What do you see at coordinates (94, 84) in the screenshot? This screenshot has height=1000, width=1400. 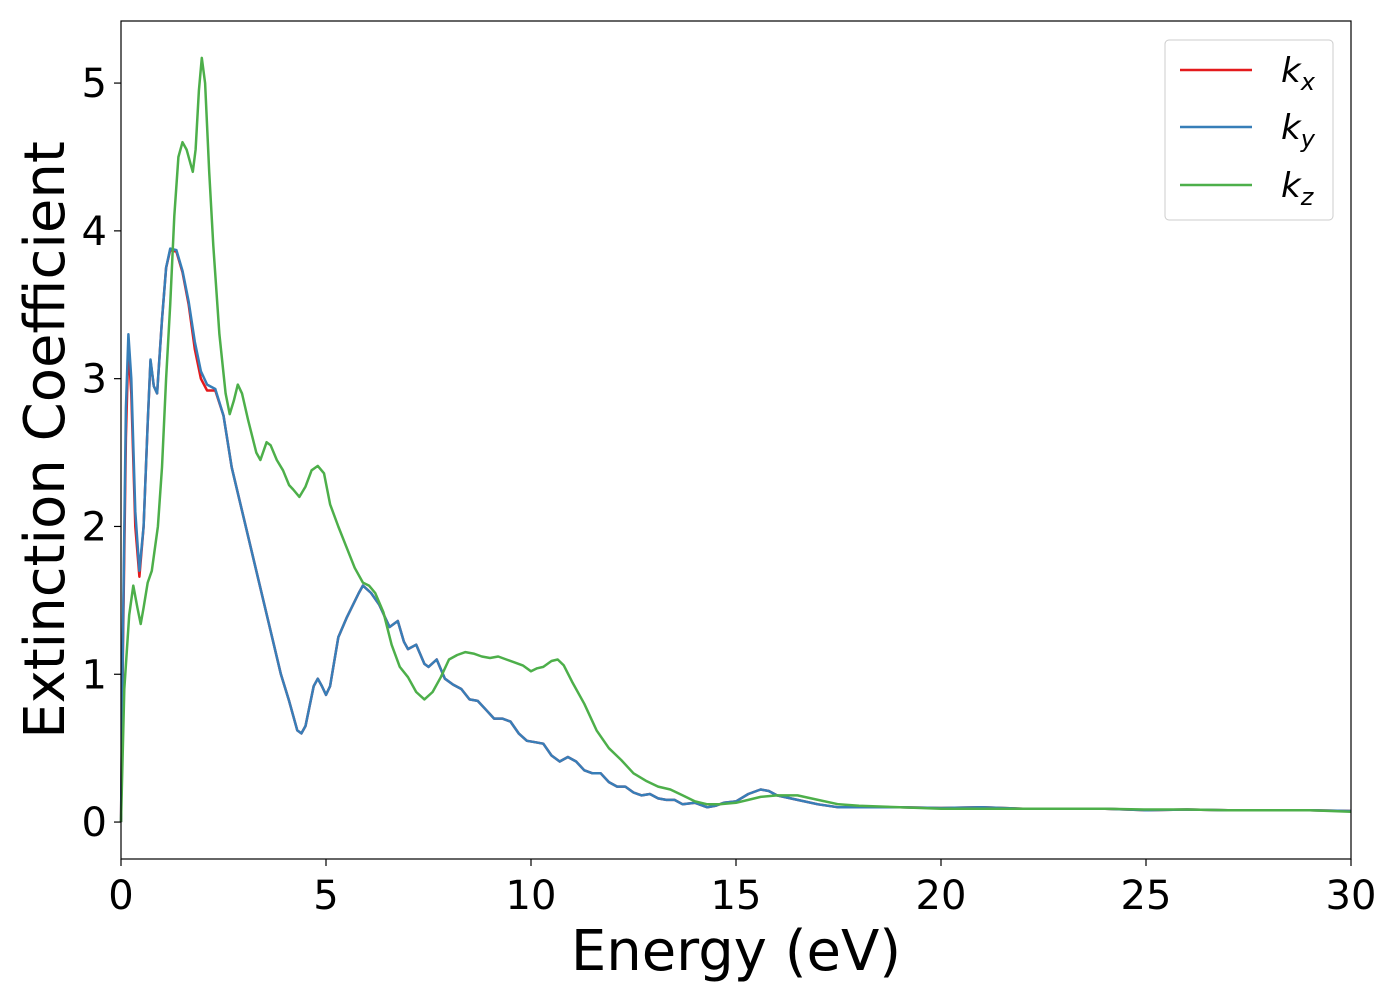 I see `y-tick-label: 5` at bounding box center [94, 84].